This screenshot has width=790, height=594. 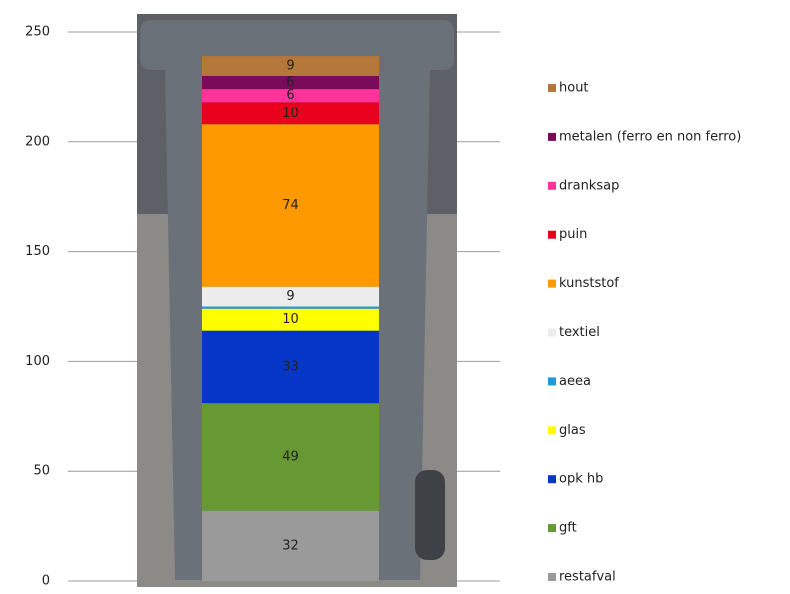 What do you see at coordinates (575, 381) in the screenshot?
I see `legend-label: aeea` at bounding box center [575, 381].